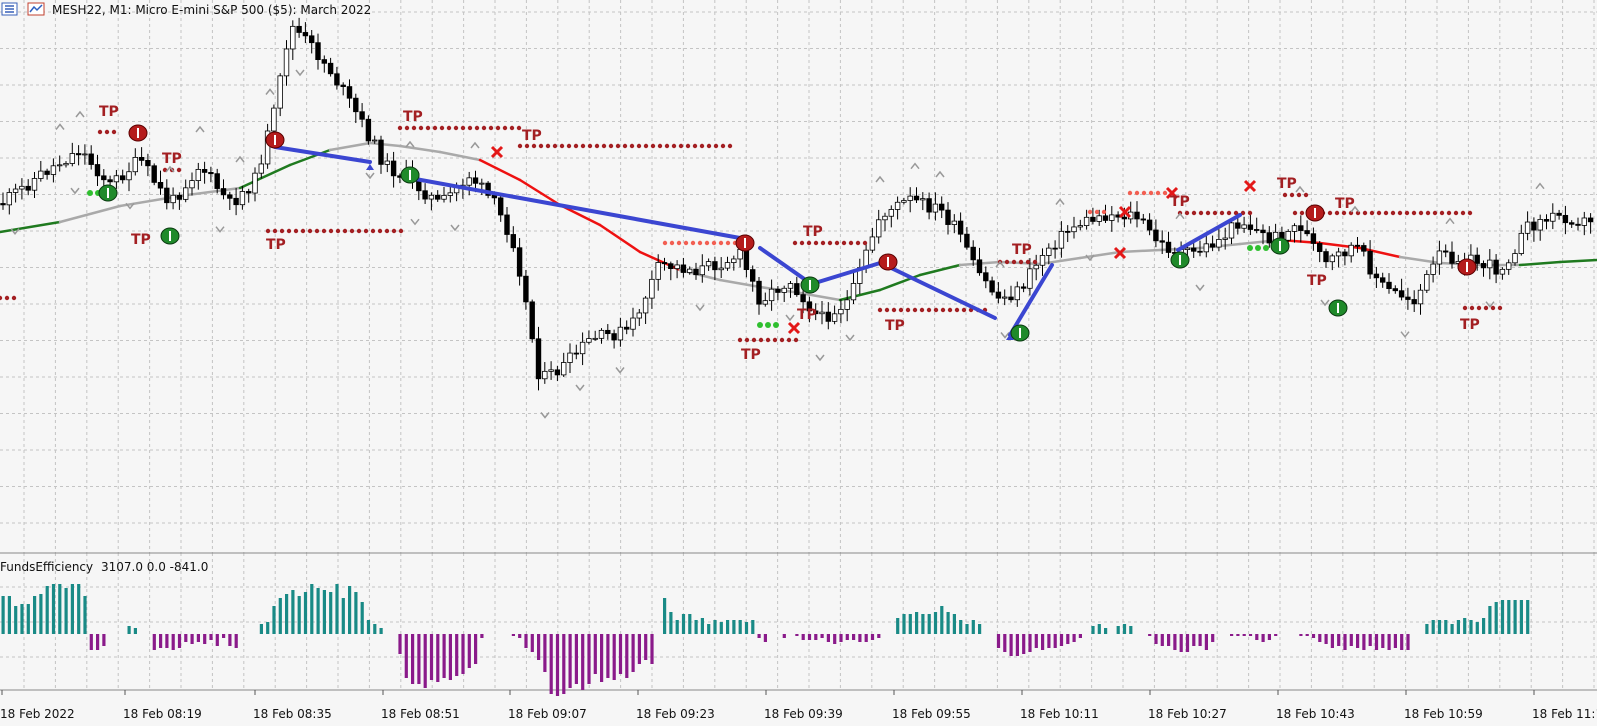 Image resolution: width=1597 pixels, height=726 pixels. Describe the element at coordinates (931, 714) in the screenshot. I see `time-axis-label: 18 Feb 09:55` at that location.